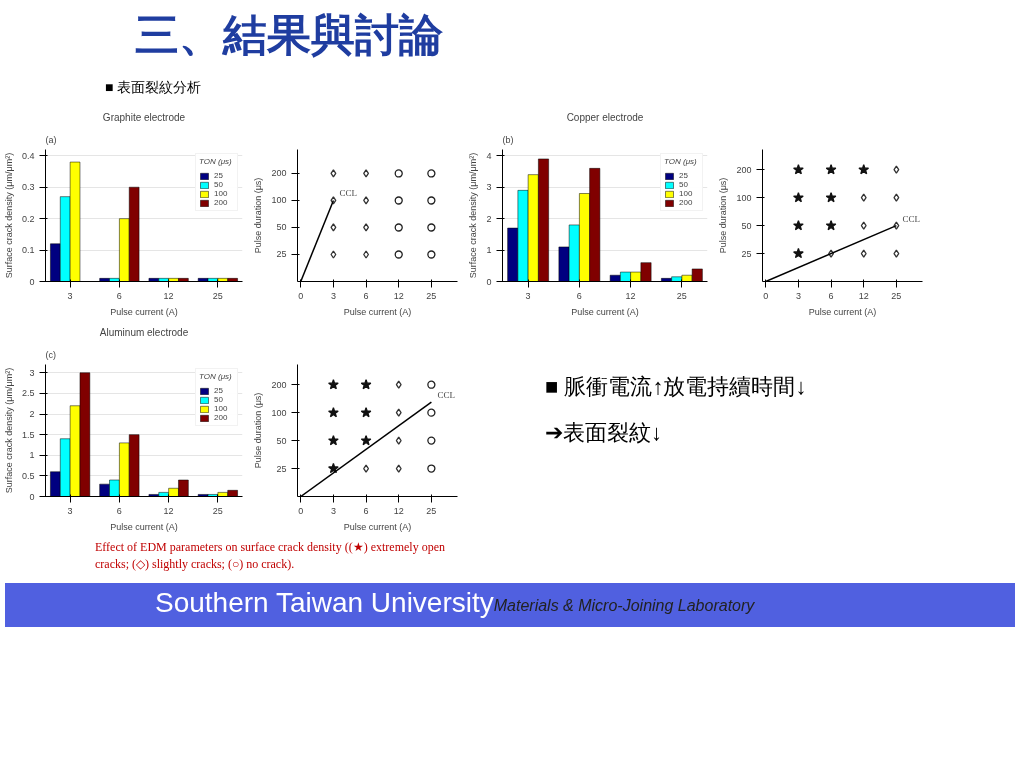  What do you see at coordinates (624, 606) in the screenshot?
I see `text: Materials & Micro-Joining Laboratory` at bounding box center [624, 606].